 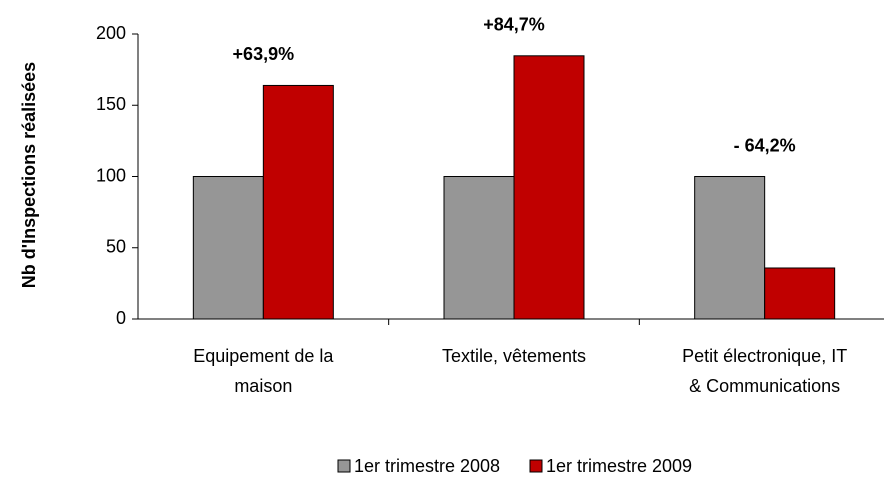 What do you see at coordinates (111, 175) in the screenshot?
I see `y-tick-label: 100` at bounding box center [111, 175].